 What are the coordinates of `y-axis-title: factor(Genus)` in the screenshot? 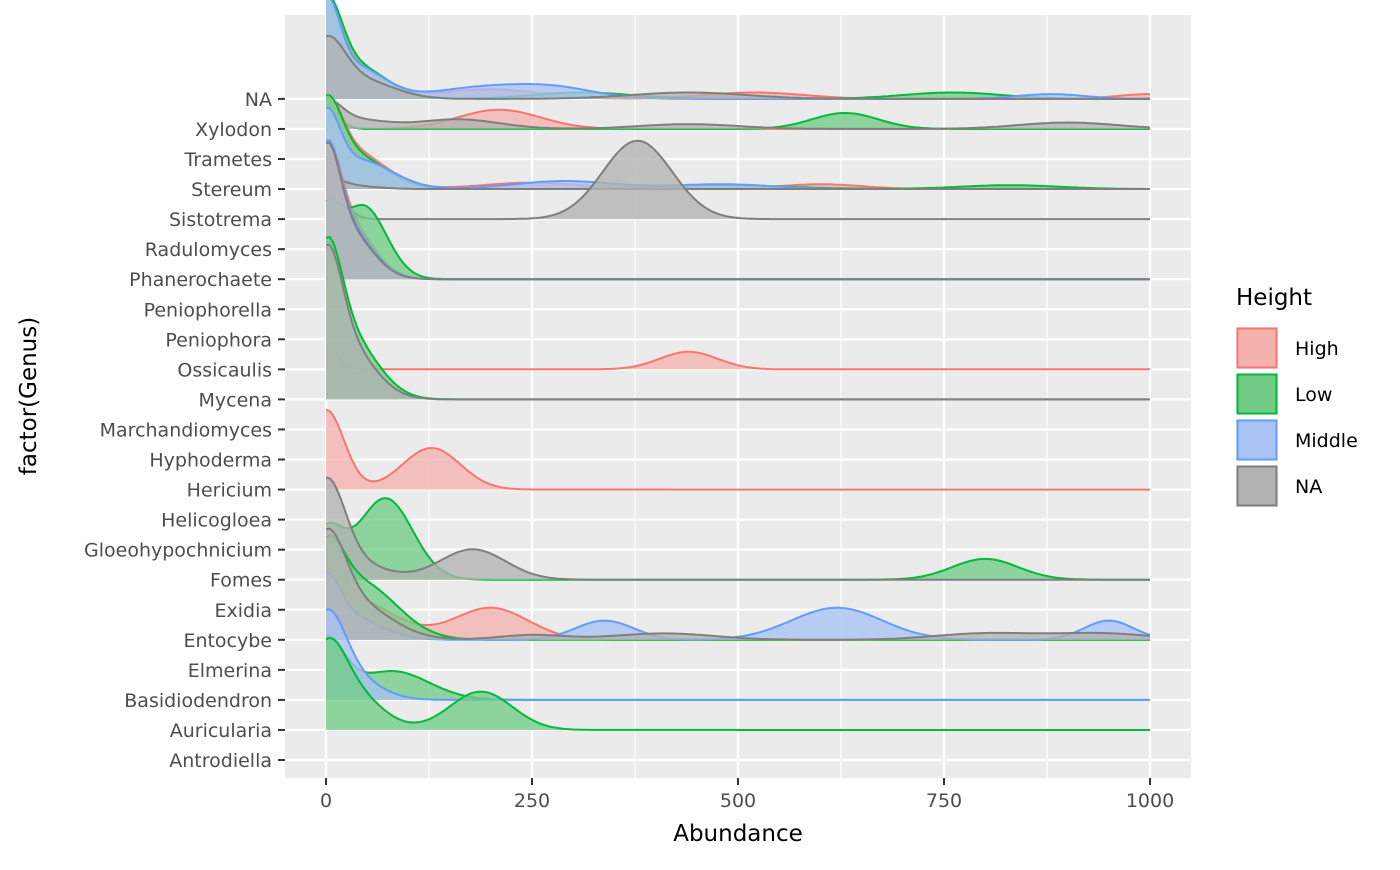 It's located at (29, 396).